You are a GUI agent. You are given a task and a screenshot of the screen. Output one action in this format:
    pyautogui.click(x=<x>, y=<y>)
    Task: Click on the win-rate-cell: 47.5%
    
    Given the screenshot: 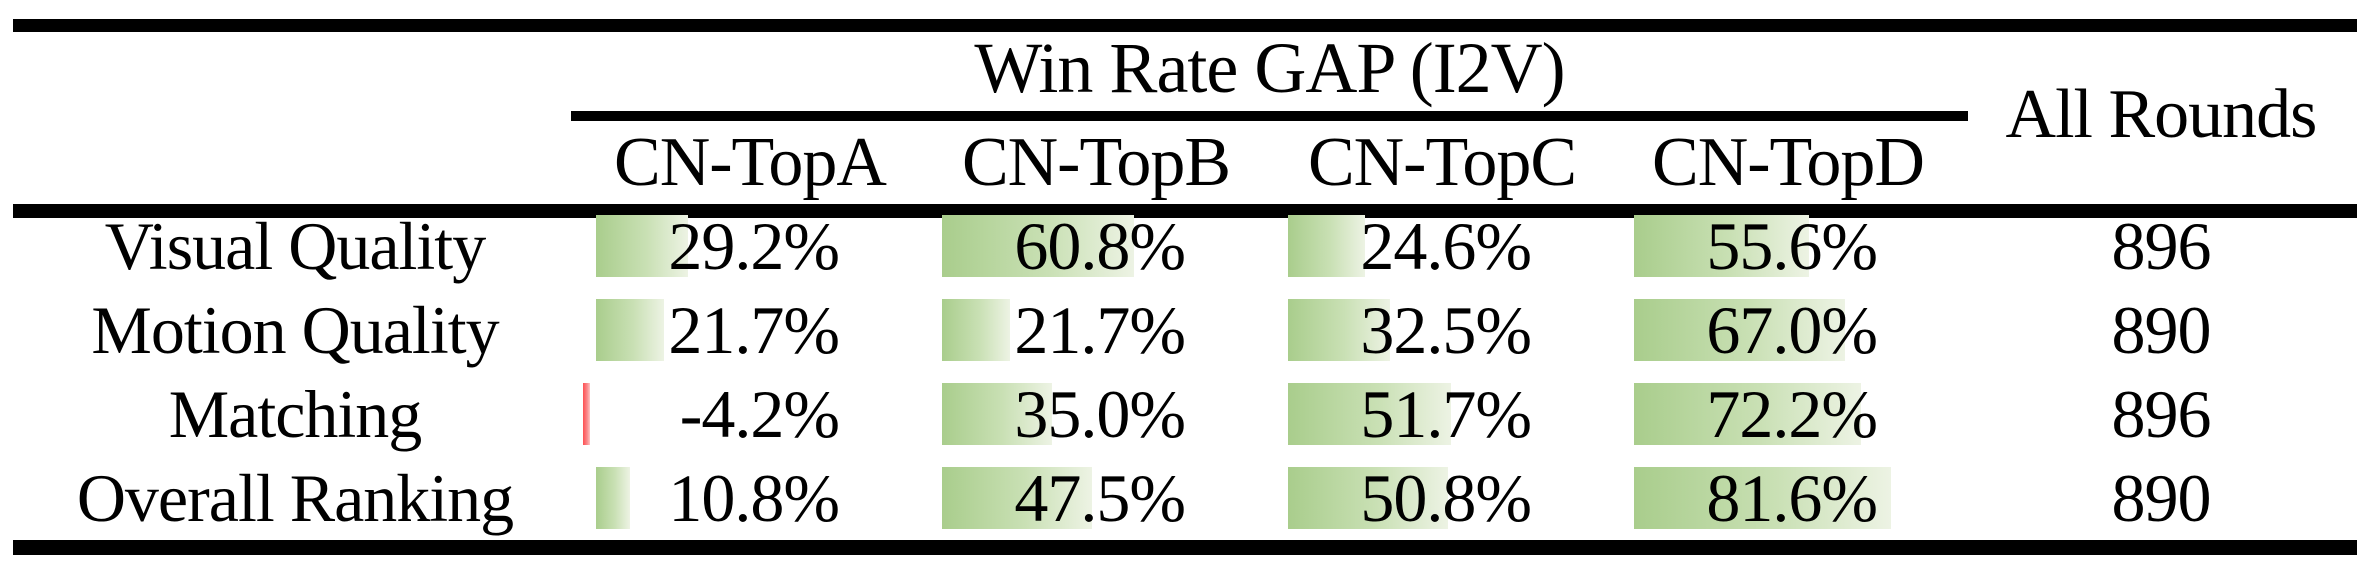 What is the action you would take?
    pyautogui.click(x=1096, y=498)
    